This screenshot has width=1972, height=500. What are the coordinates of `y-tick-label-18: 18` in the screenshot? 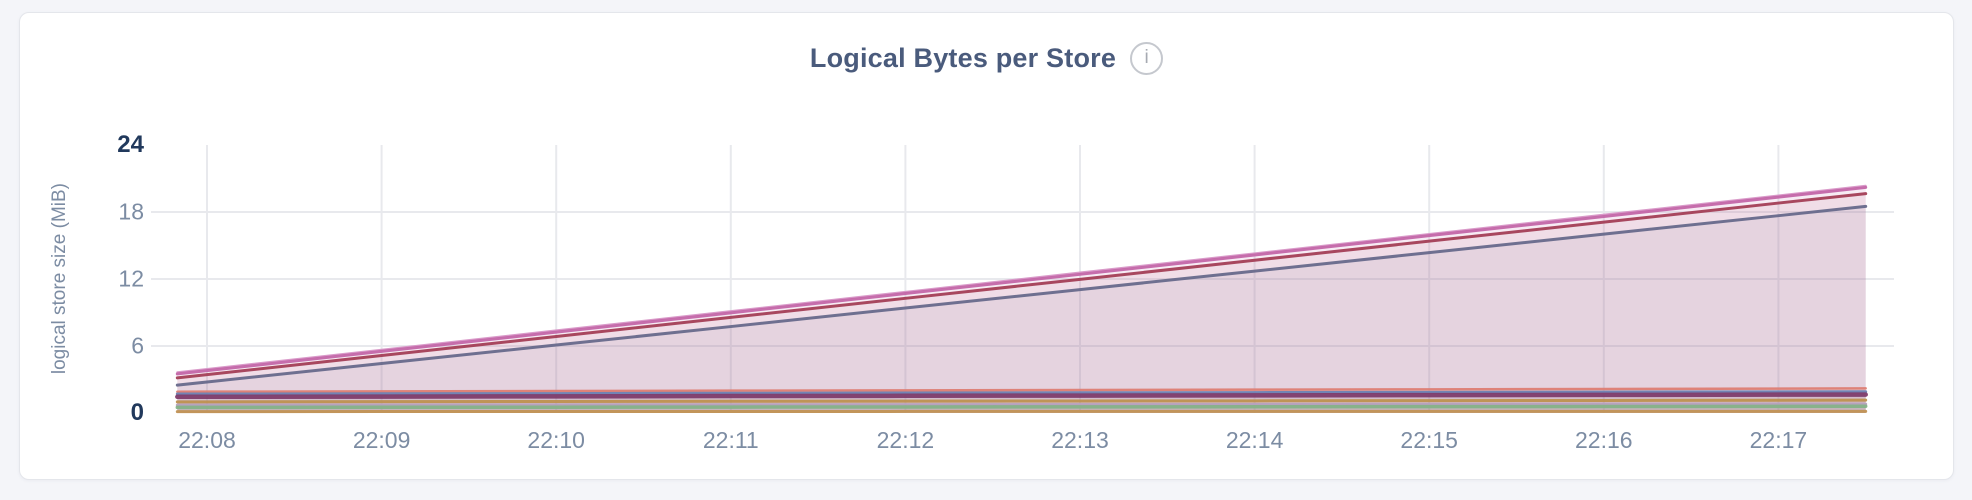 It's located at (131, 211).